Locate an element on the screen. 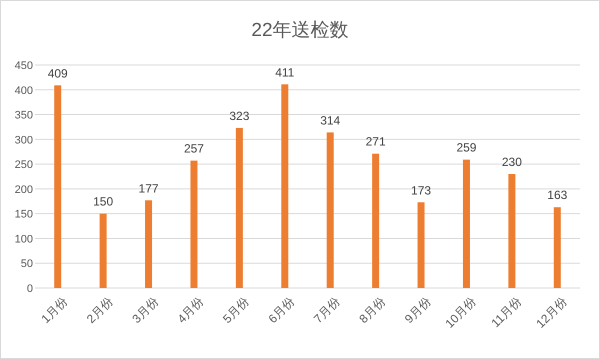  x-tick-label: 4月份 is located at coordinates (190, 310).